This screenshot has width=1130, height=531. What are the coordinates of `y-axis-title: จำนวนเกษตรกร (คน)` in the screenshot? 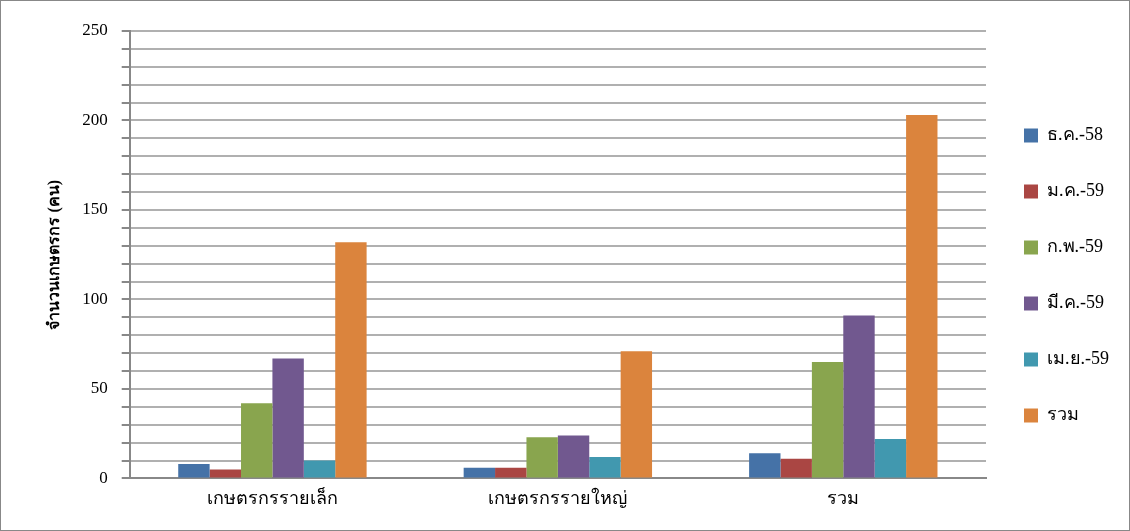 It's located at (53, 254).